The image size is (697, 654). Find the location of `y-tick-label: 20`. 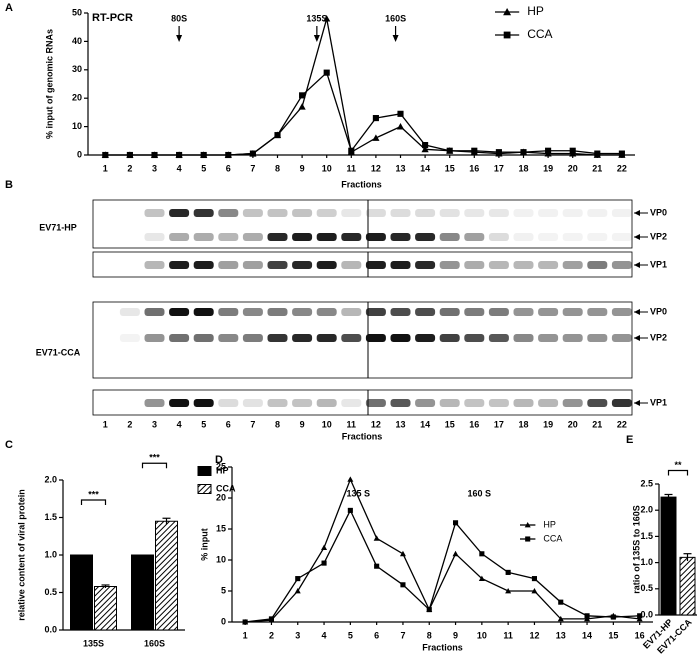

y-tick-label: 20 is located at coordinates (77, 98).